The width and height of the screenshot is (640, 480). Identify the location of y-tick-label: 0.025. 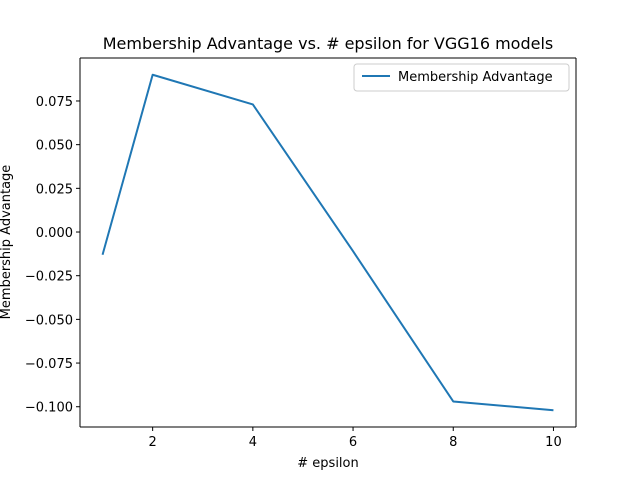
(54, 189).